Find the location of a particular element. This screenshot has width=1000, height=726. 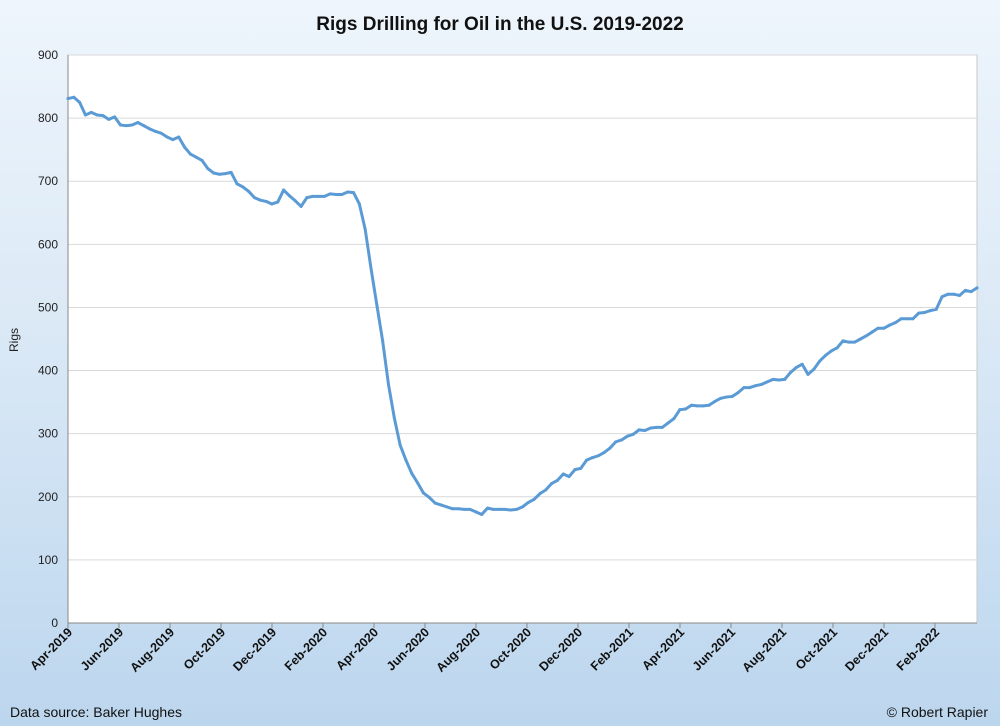

x-tick-label: Apr-2020 is located at coordinates (357, 649).